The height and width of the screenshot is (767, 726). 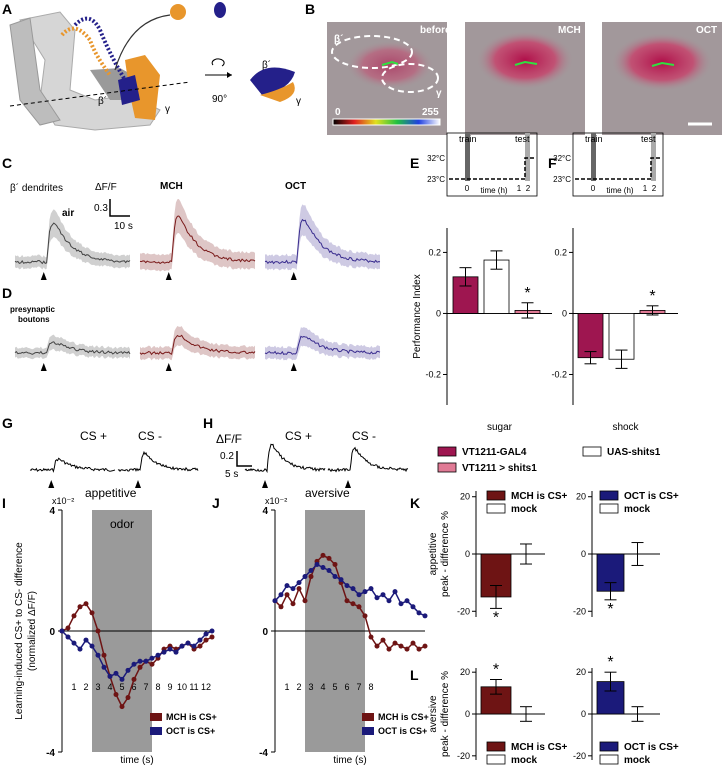 I want to click on legend-label: VT1211 > shits1, so click(x=499, y=468).